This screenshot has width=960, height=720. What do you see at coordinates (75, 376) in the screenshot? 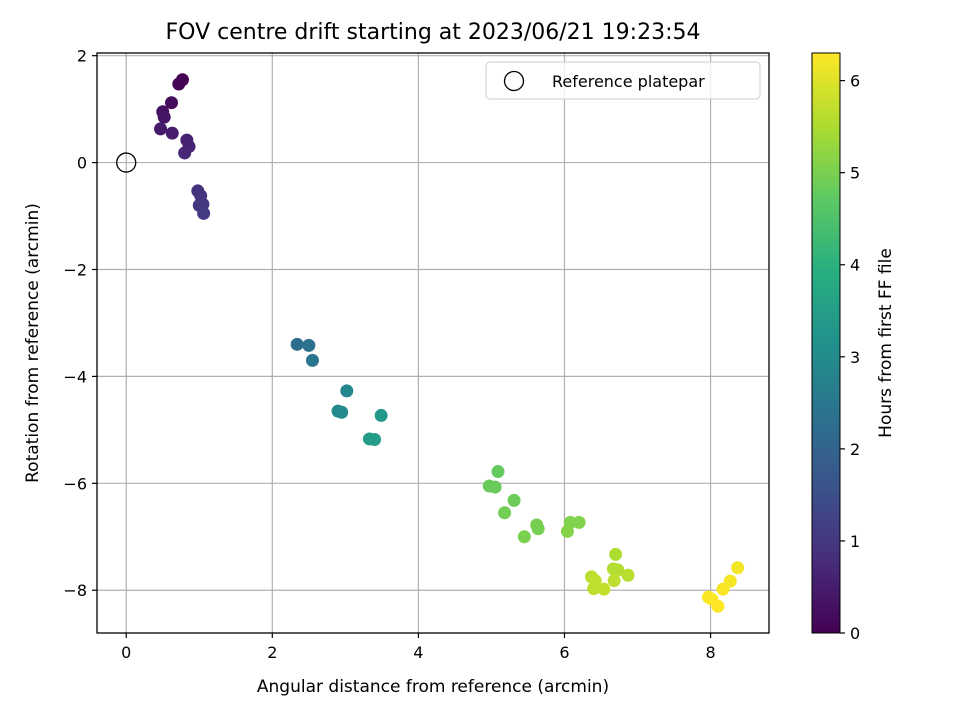
I see `y-tick-label: −4` at bounding box center [75, 376].